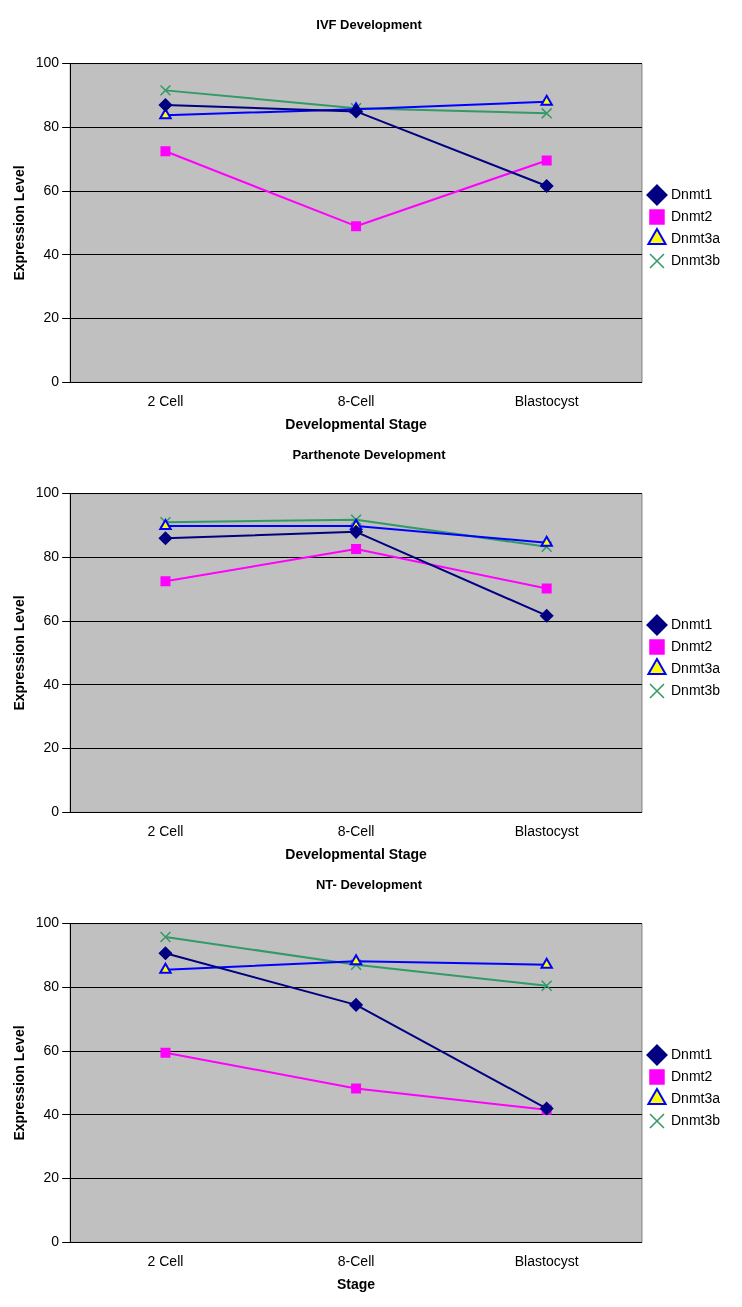 This screenshot has height=1307, width=742. Describe the element at coordinates (369, 885) in the screenshot. I see `chart-title: NT- Development` at that location.